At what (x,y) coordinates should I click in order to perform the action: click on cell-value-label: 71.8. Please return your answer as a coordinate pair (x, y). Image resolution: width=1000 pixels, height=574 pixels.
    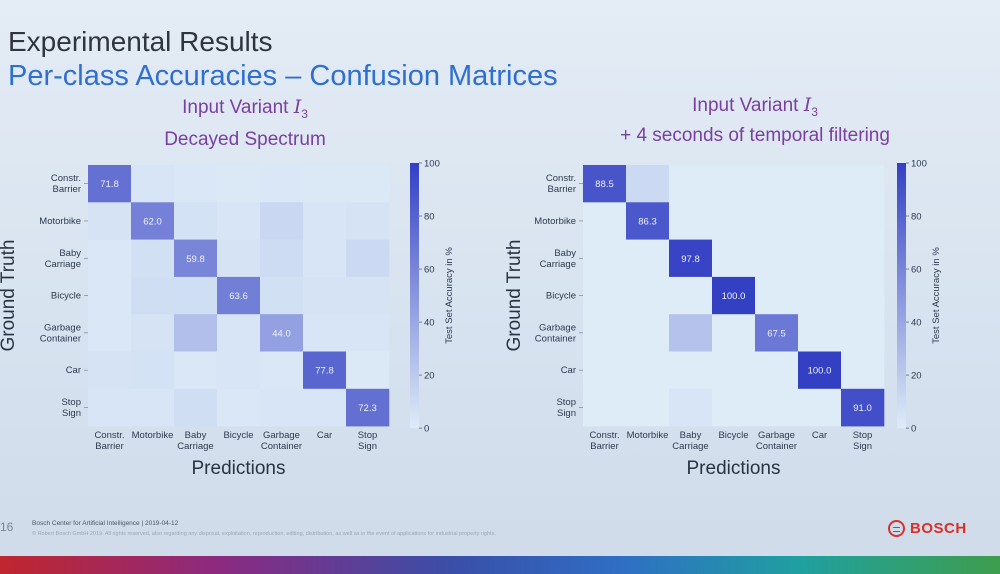
    Looking at the image, I should click on (109, 184).